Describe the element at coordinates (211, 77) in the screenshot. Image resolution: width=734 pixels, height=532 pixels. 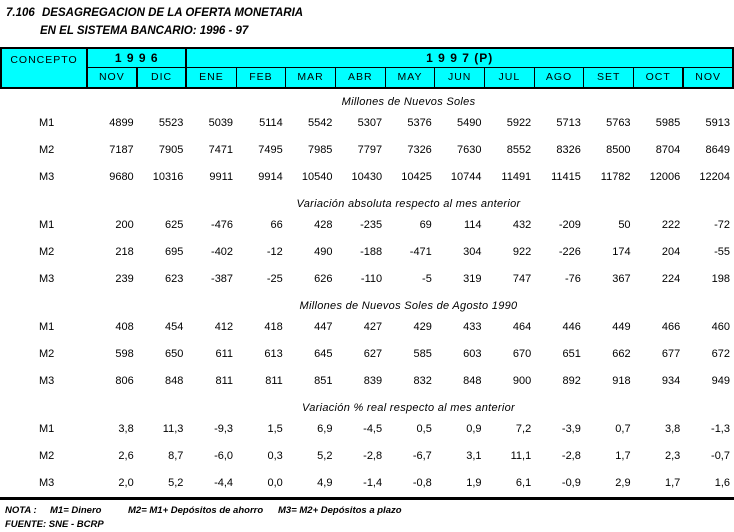
I see `month-header-ene-1997: ENE` at that location.